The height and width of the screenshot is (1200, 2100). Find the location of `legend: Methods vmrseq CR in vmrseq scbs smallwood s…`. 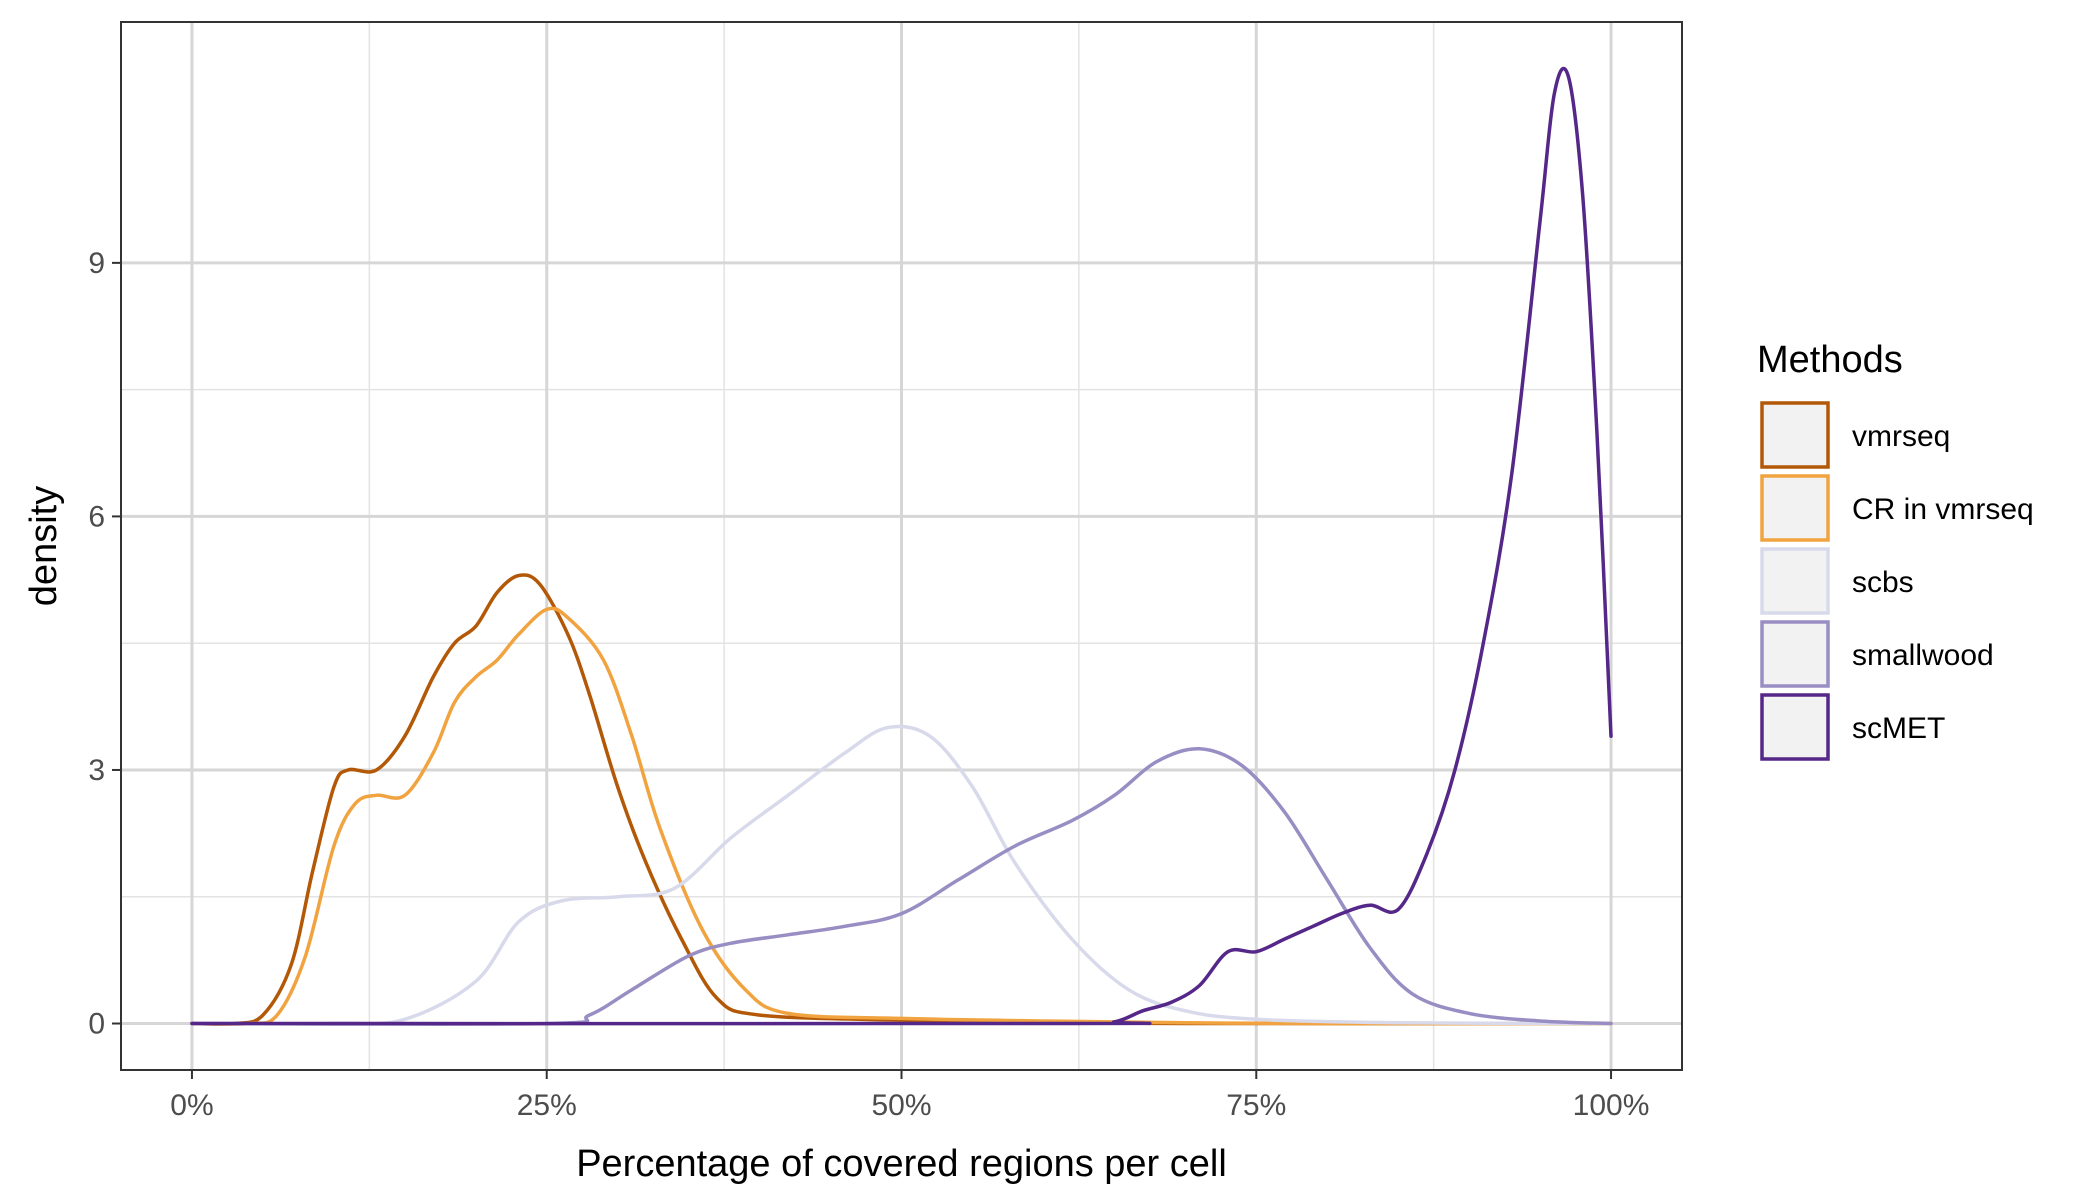

legend: Methods vmrseq CR in vmrseq scbs smallwood s… is located at coordinates (1895, 550).